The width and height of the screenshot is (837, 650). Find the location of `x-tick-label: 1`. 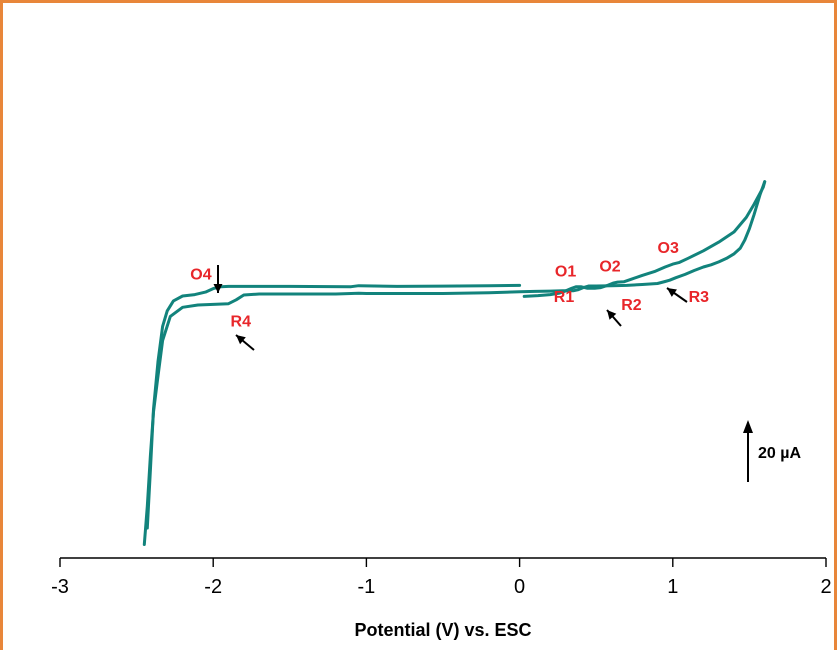

x-tick-label: 1 is located at coordinates (672, 587).